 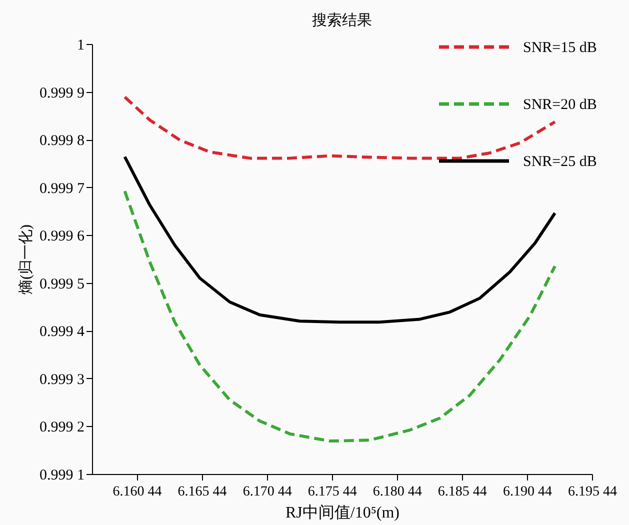 I want to click on x-tick-label: 6.180 44, so click(x=397, y=492).